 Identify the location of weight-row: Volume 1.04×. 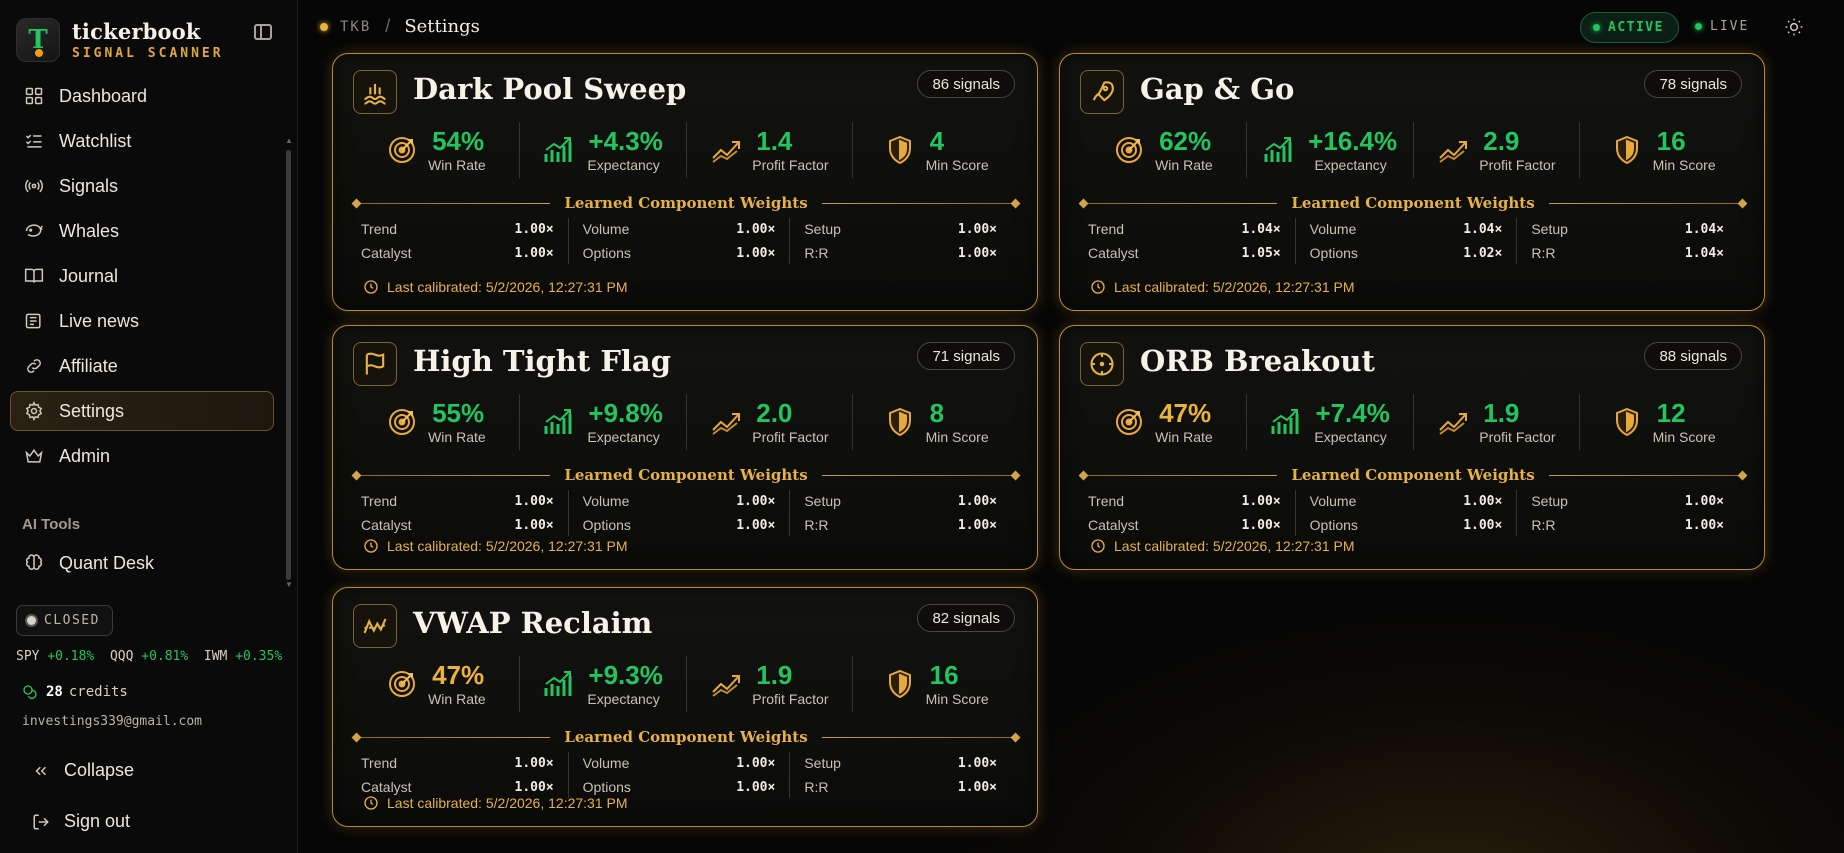
(1406, 229).